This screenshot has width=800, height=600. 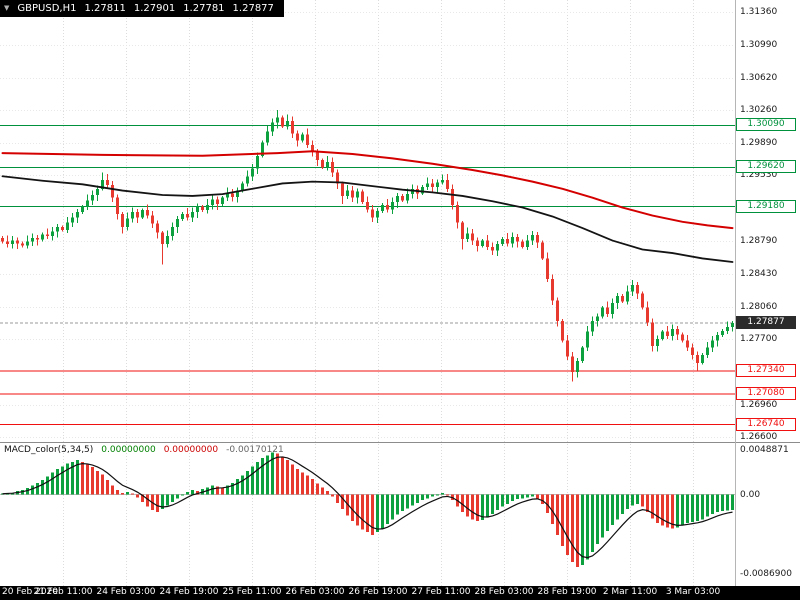 What do you see at coordinates (766, 167) in the screenshot?
I see `sr-price-tag-green: 1.29620` at bounding box center [766, 167].